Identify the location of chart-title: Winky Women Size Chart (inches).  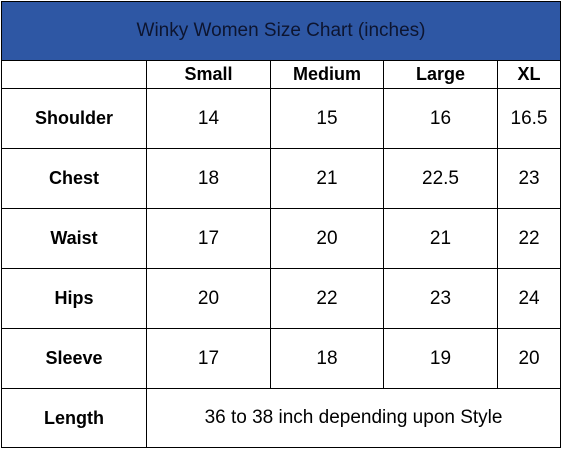
(280, 31).